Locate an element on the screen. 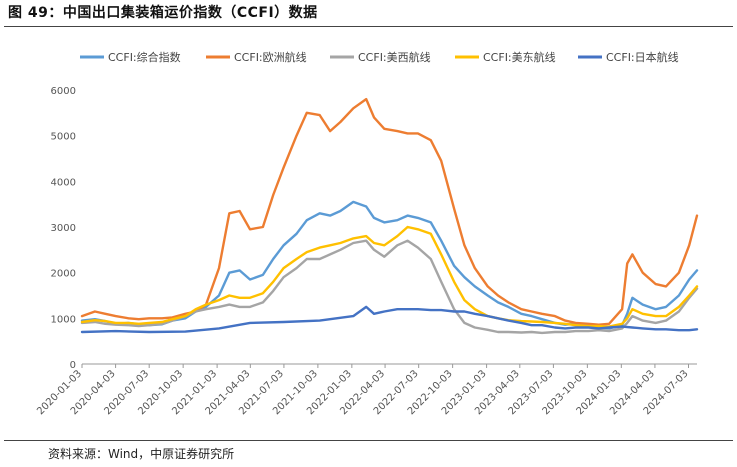 This screenshot has width=737, height=467. y-tick-label: 0 is located at coordinates (73, 365).